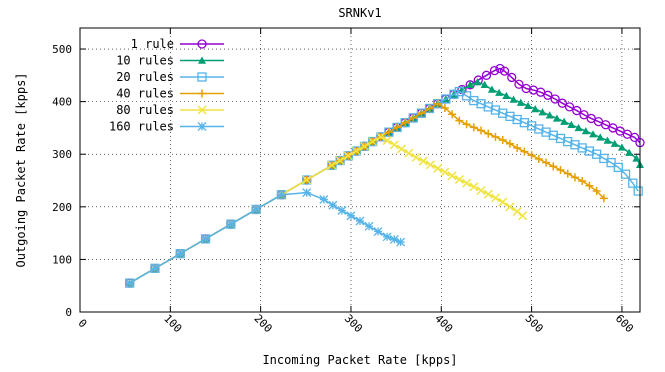 The image size is (665, 372). I want to click on y-tick-label: 0, so click(68, 312).